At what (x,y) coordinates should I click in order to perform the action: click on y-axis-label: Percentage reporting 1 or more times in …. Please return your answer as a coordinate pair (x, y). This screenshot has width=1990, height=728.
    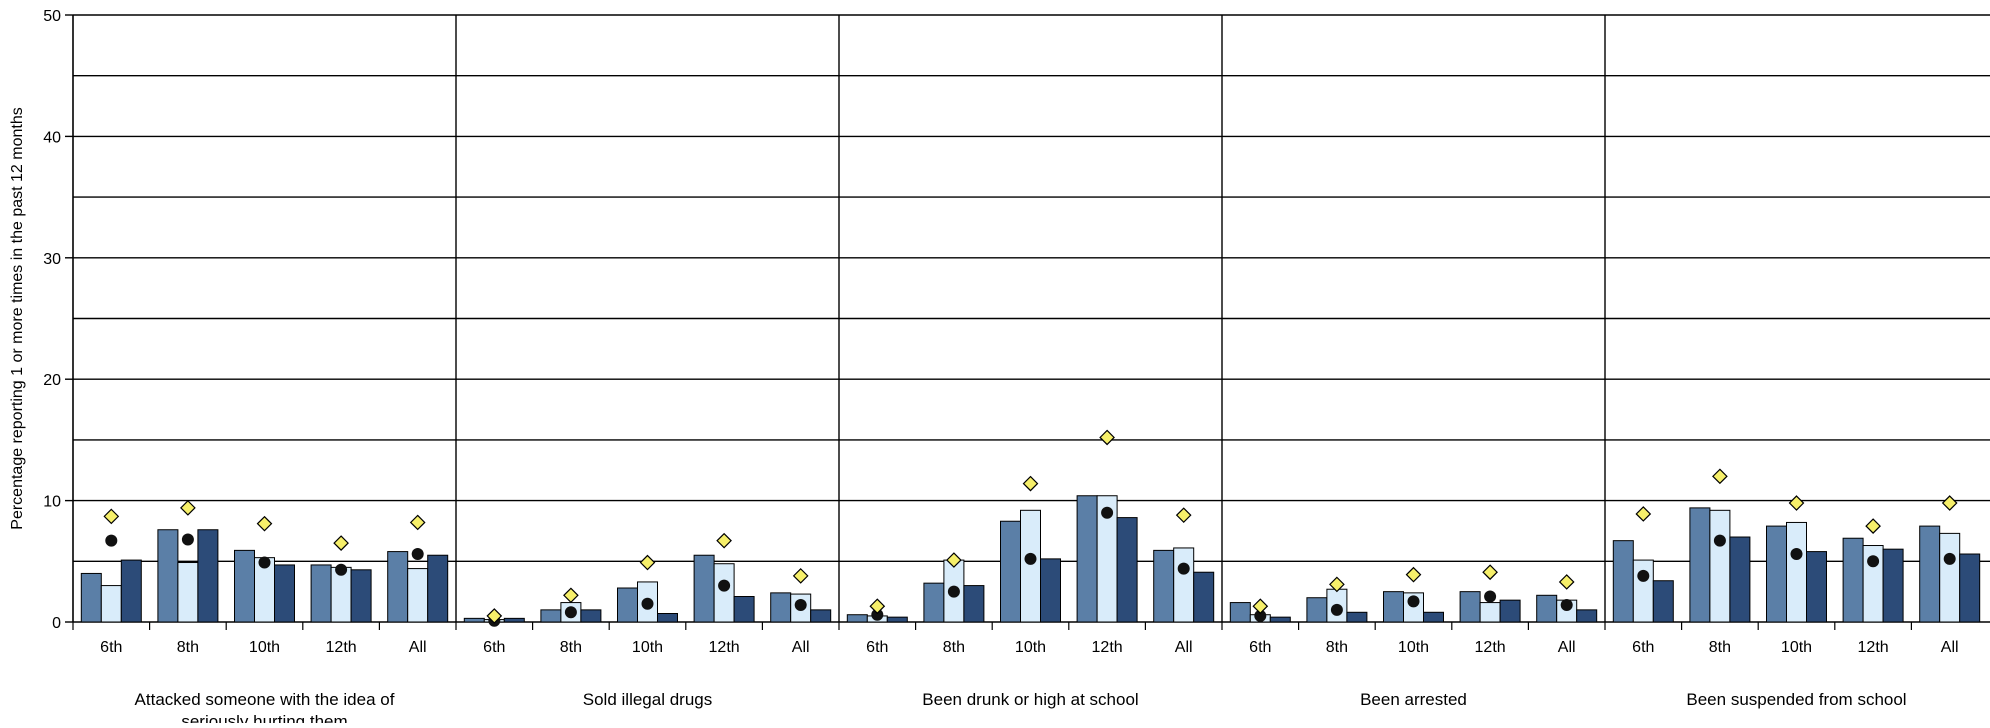
    Looking at the image, I should click on (17, 318).